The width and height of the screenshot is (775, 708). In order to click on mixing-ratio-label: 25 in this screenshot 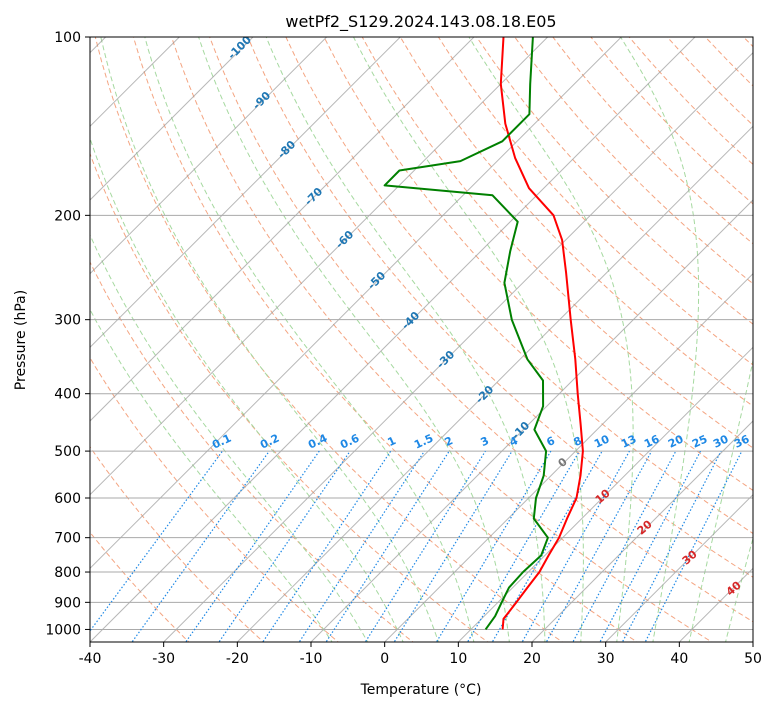, I will do `click(699, 441)`.